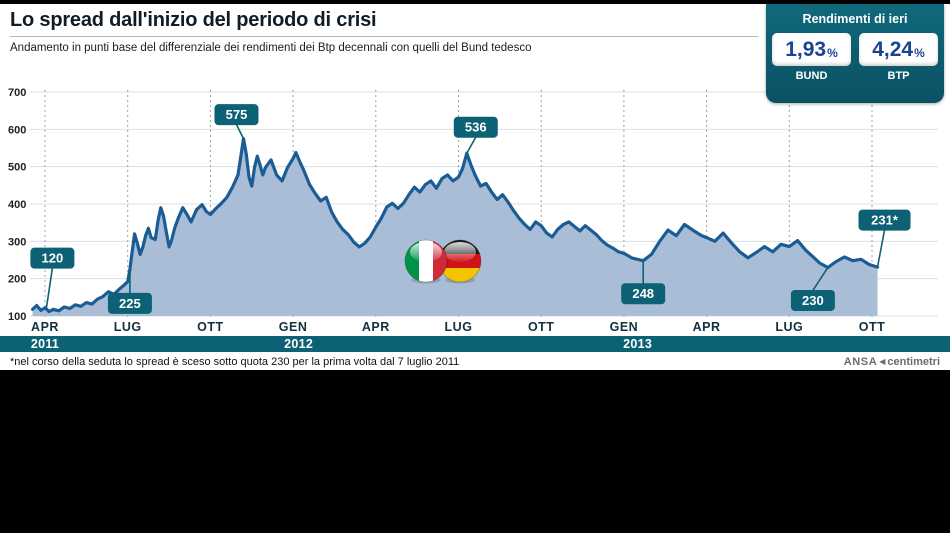 This screenshot has height=533, width=950. I want to click on y-axis-label: 700, so click(17, 93).